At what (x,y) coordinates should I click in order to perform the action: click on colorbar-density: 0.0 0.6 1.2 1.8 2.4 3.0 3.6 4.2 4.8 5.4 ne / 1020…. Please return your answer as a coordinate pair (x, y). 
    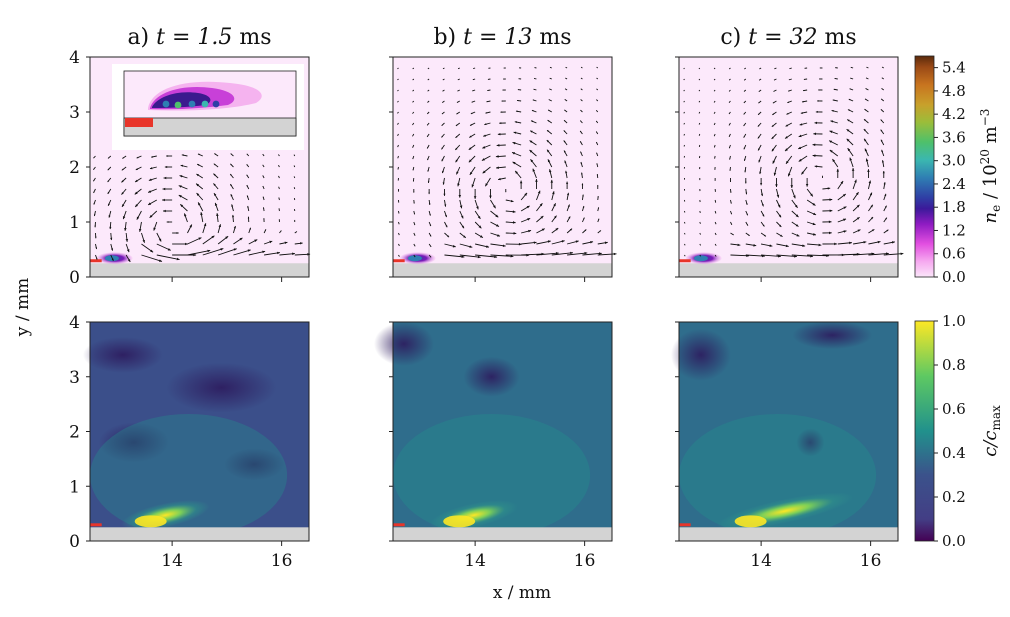
    Looking at the image, I should click on (958, 170).